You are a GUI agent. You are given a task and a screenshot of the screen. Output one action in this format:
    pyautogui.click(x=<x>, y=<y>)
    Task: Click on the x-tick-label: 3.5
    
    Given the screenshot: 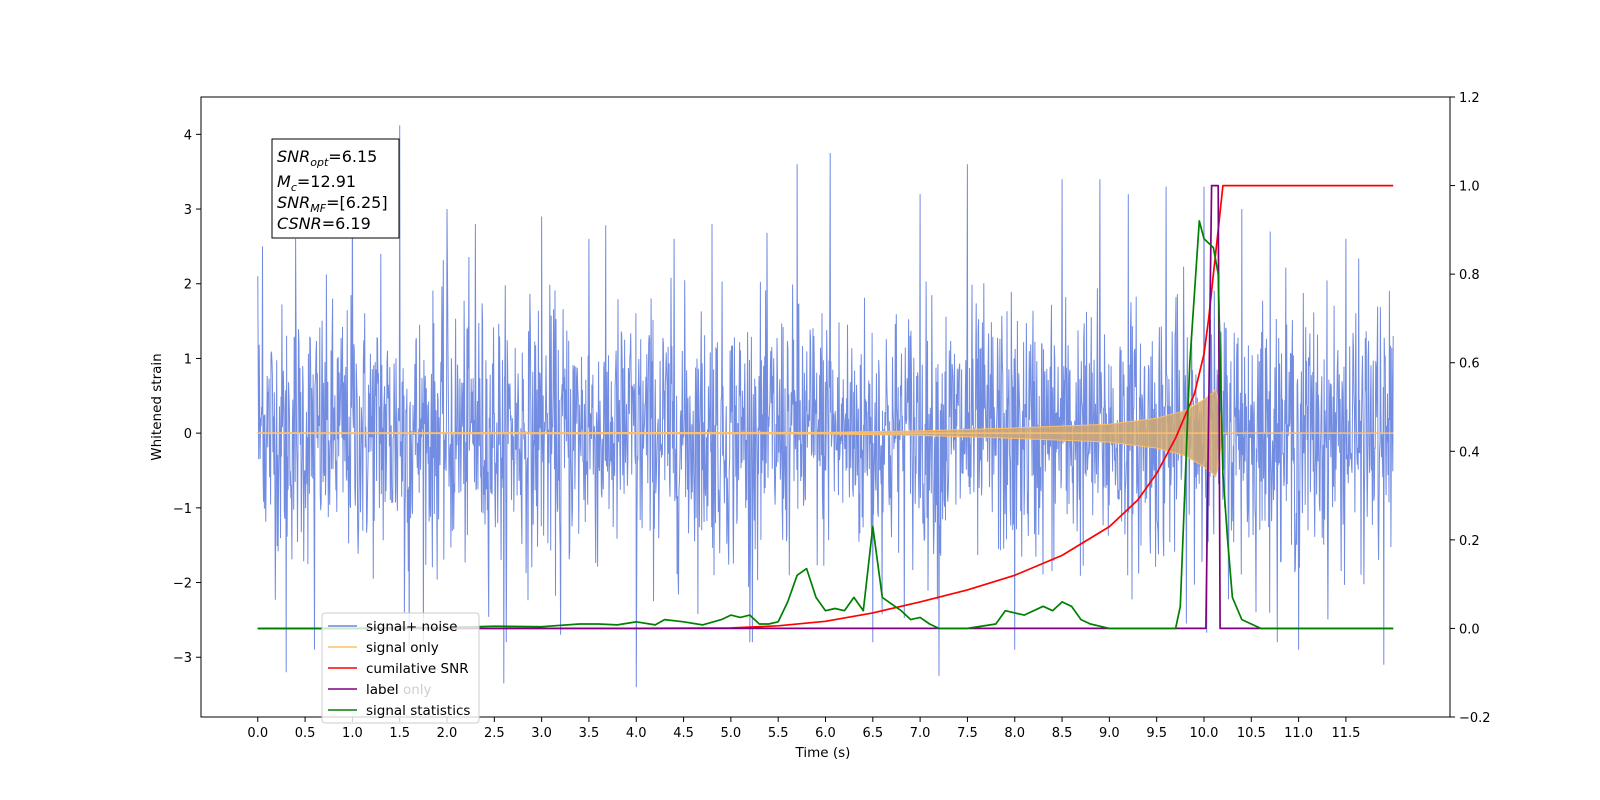 What is the action you would take?
    pyautogui.click(x=589, y=733)
    